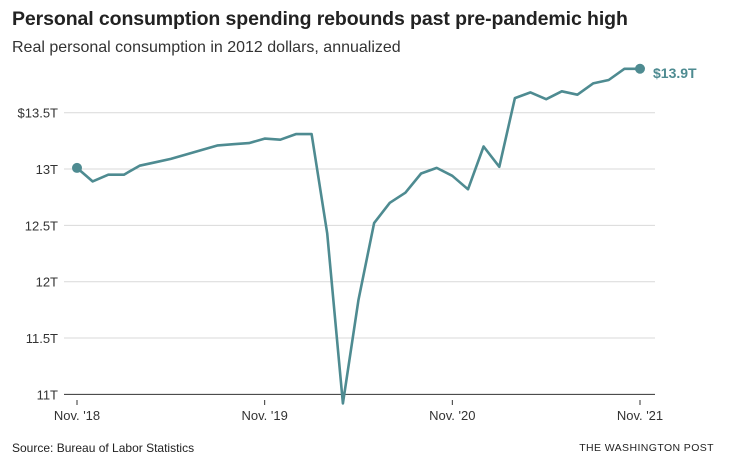  I want to click on source-note: Source: Bureau of Labor Statistics, so click(103, 448).